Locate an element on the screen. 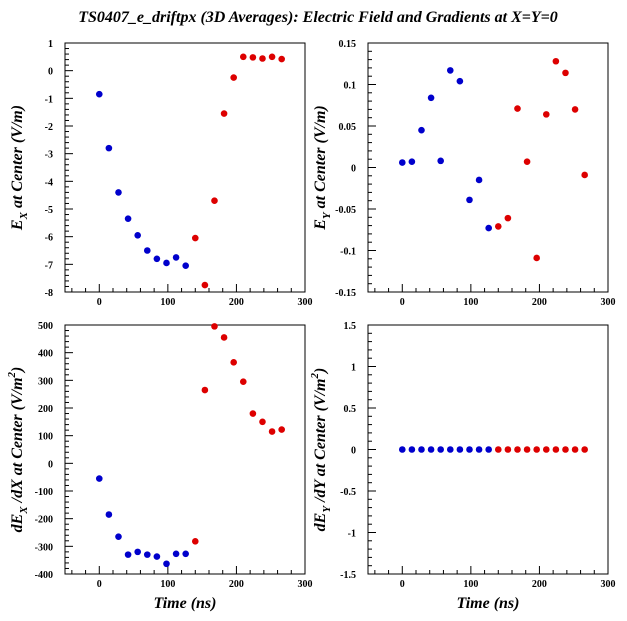 This screenshot has height=621, width=627. y-tick-label: -6 is located at coordinates (49, 238).